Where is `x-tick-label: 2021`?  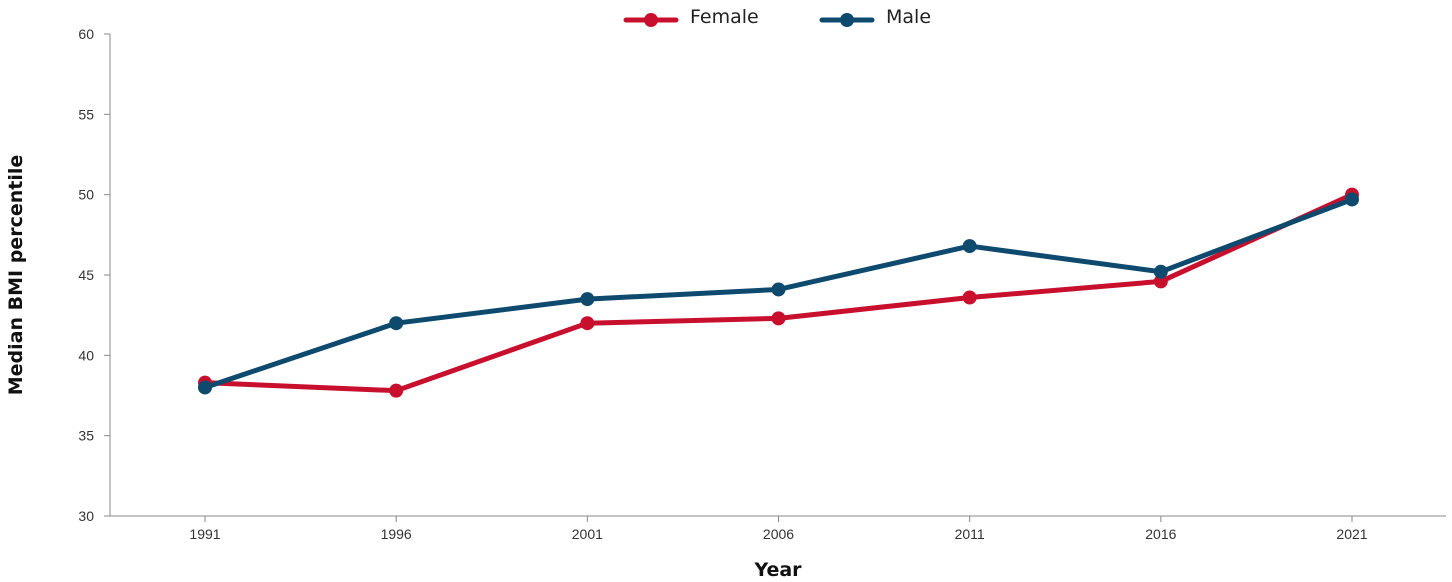 x-tick-label: 2021 is located at coordinates (1351, 534).